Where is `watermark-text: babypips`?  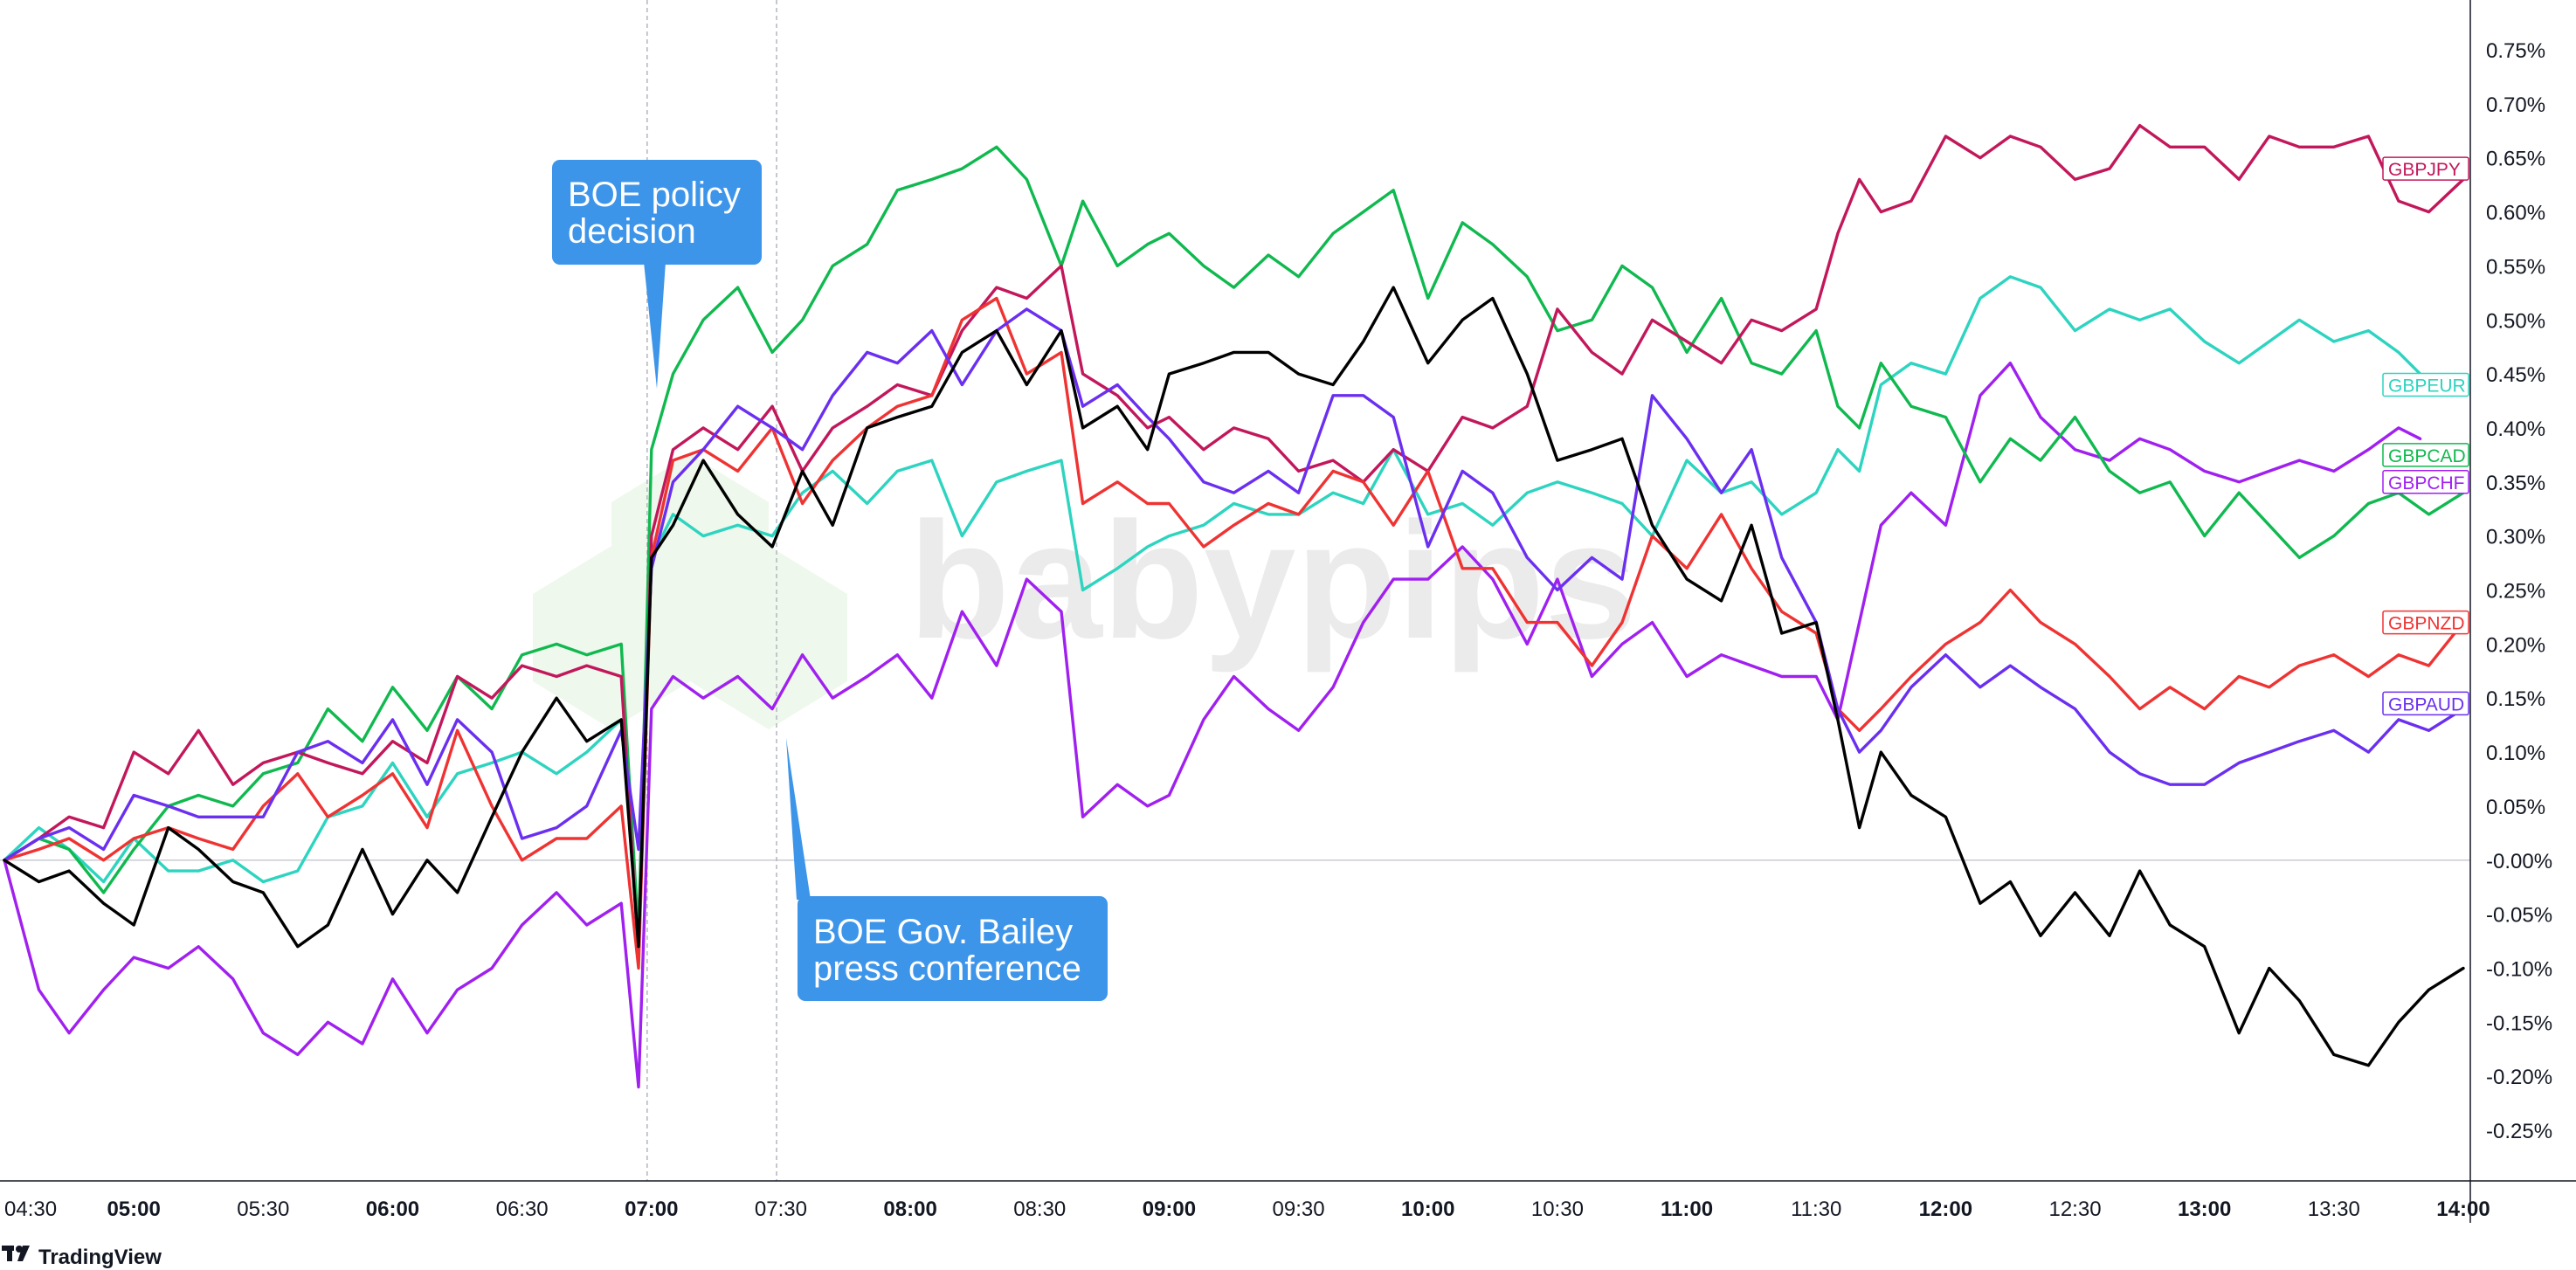
watermark-text: babypips is located at coordinates (1272, 580).